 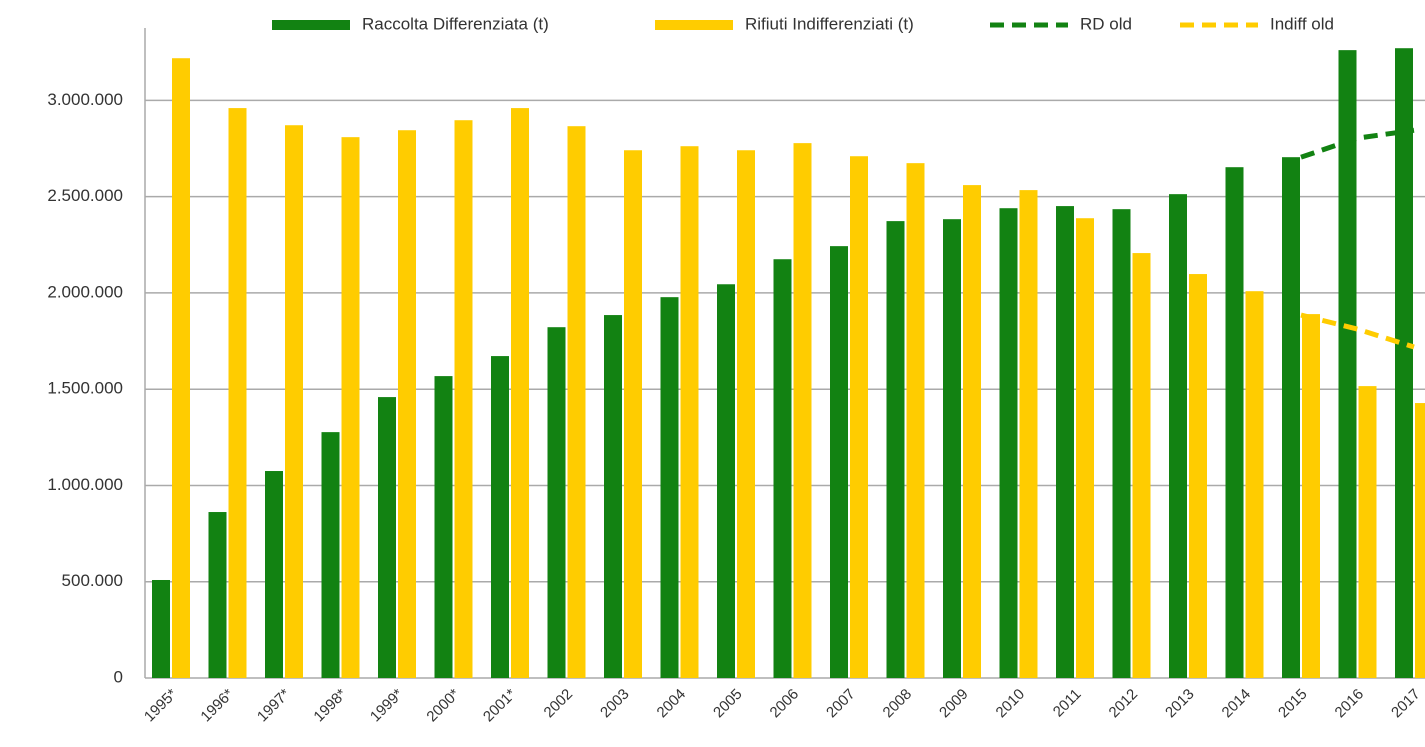 I want to click on y-tick-label: 2.500.000, so click(x=85, y=195).